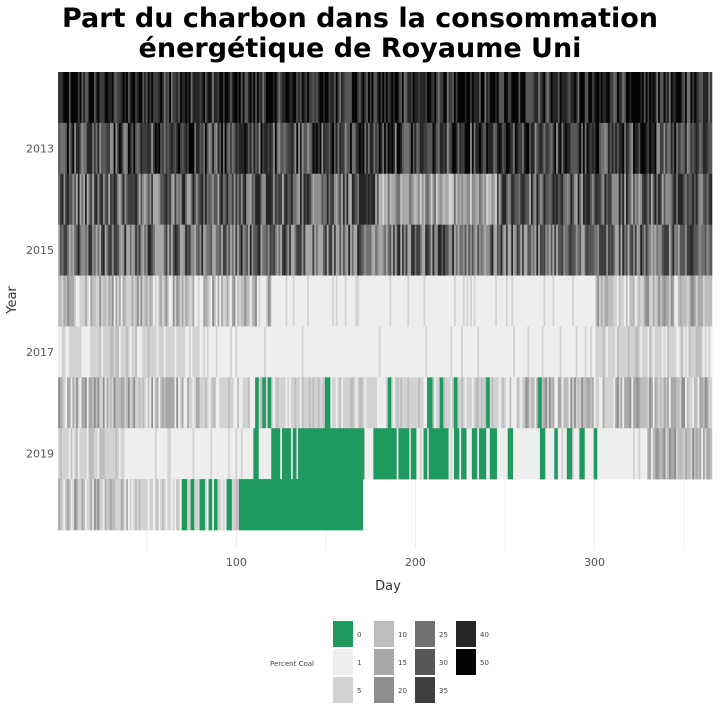 The height and width of the screenshot is (720, 720). Describe the element at coordinates (384, 690) in the screenshot. I see `legend-swatch` at that location.